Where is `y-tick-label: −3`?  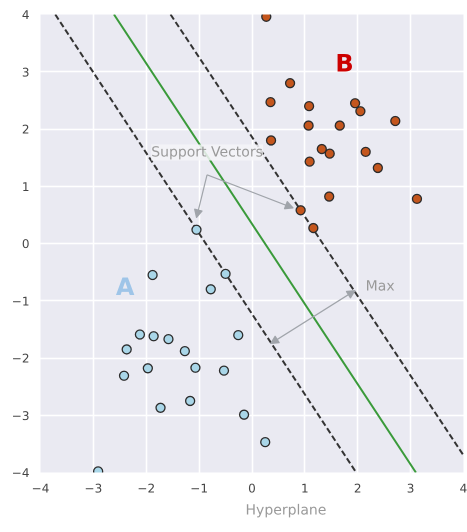 y-tick-label: −3 is located at coordinates (21, 415).